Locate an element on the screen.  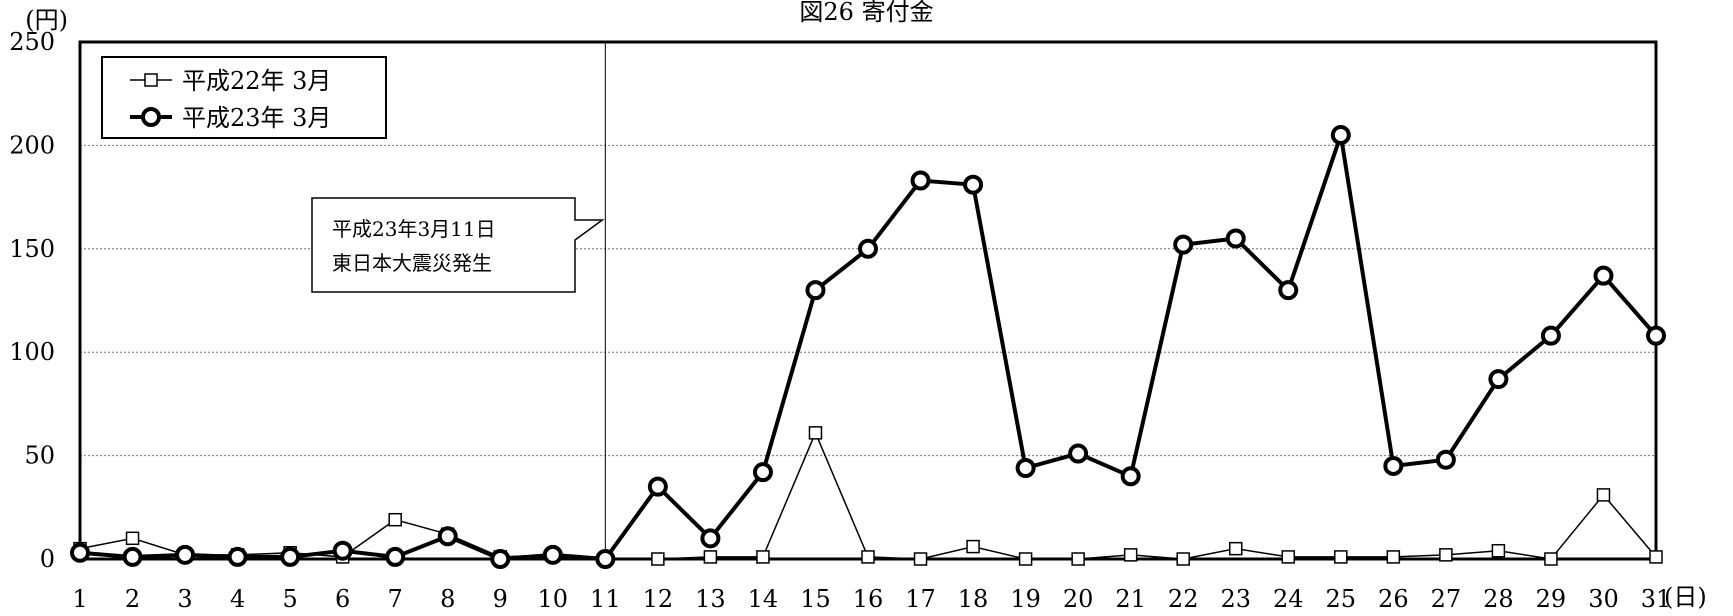
x-tick-label: 31 is located at coordinates (1656, 599).